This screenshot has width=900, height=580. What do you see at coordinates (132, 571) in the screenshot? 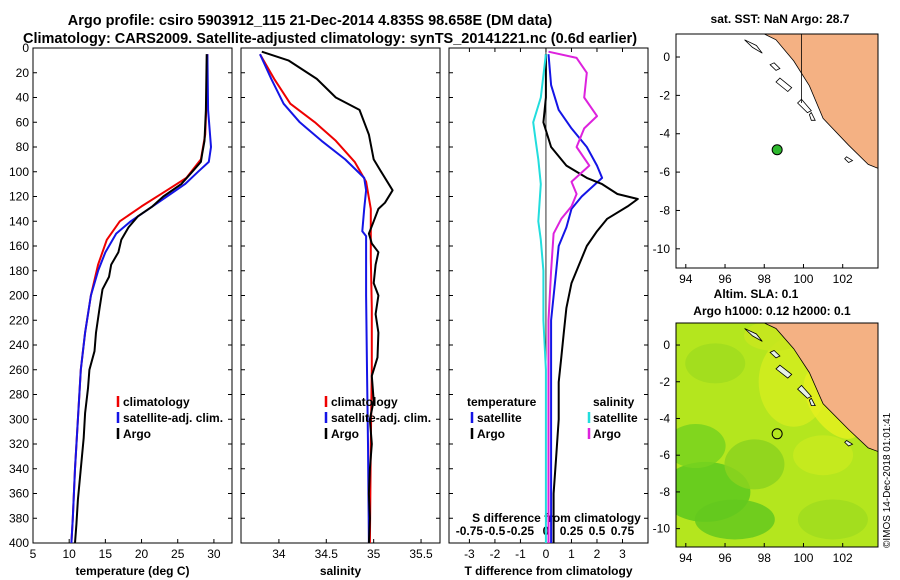
I see `x-axis-label: temperature (deg C)` at bounding box center [132, 571].